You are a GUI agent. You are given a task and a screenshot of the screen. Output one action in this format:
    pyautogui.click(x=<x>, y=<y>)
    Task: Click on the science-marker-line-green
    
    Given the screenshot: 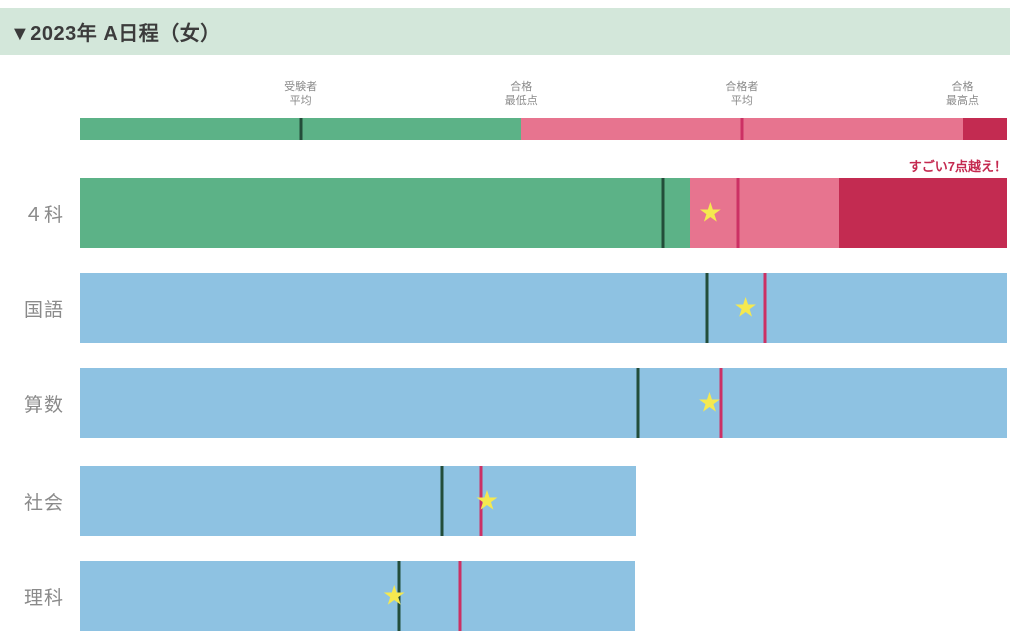 What is the action you would take?
    pyautogui.click(x=399, y=596)
    